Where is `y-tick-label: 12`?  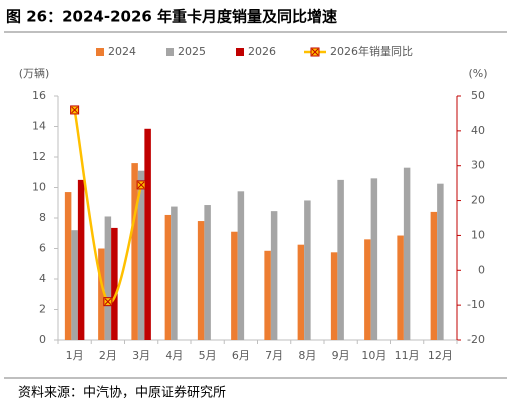
y-tick-label: 12 is located at coordinates (39, 156).